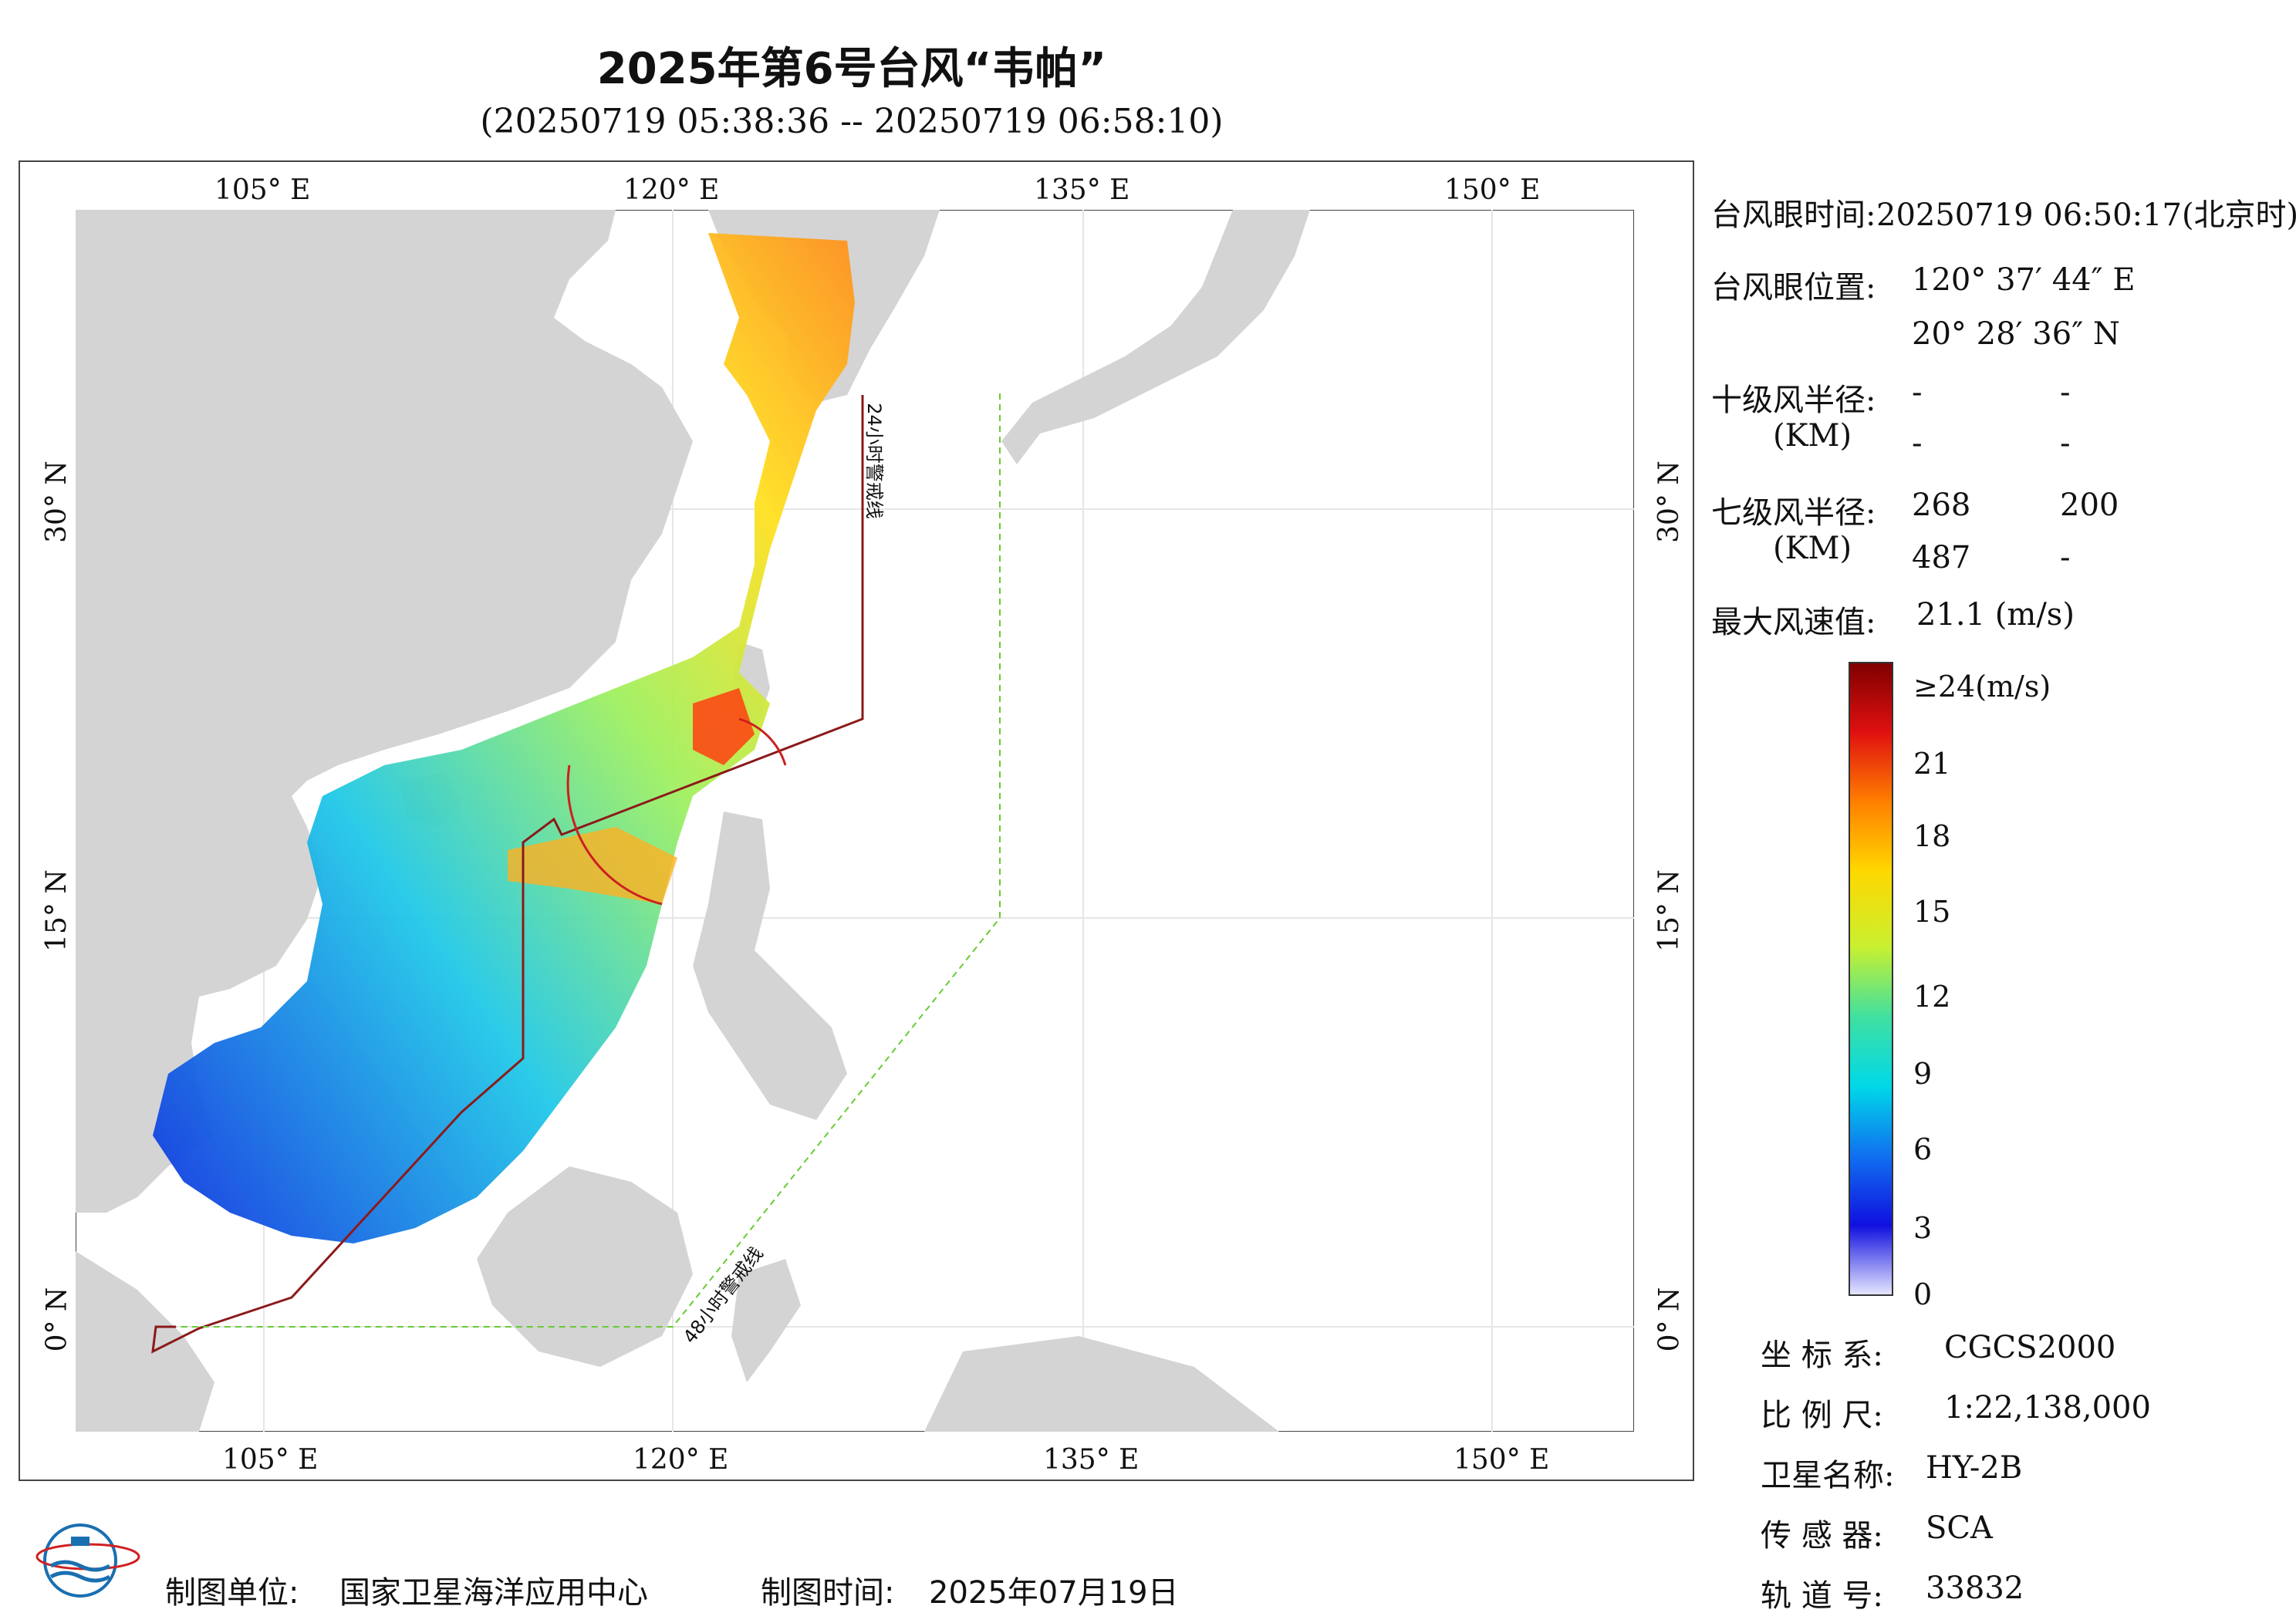 The width and height of the screenshot is (2296, 1623). What do you see at coordinates (1941, 505) in the screenshot?
I see `r7-value-1: 268` at bounding box center [1941, 505].